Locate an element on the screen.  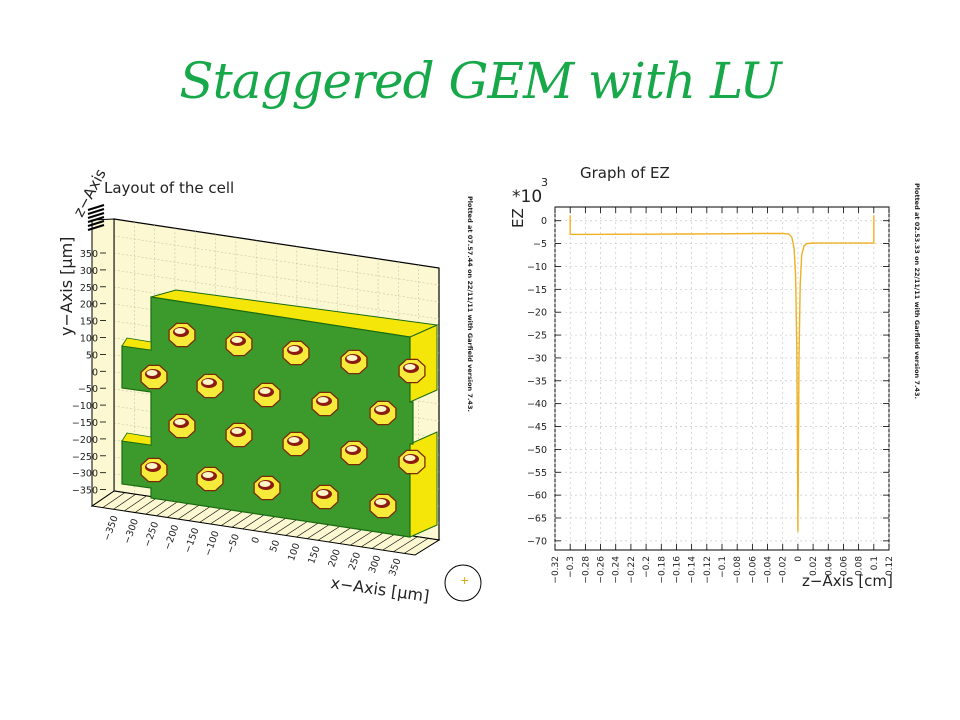
layout-x-tick-label: −300 is located at coordinates (131, 531).